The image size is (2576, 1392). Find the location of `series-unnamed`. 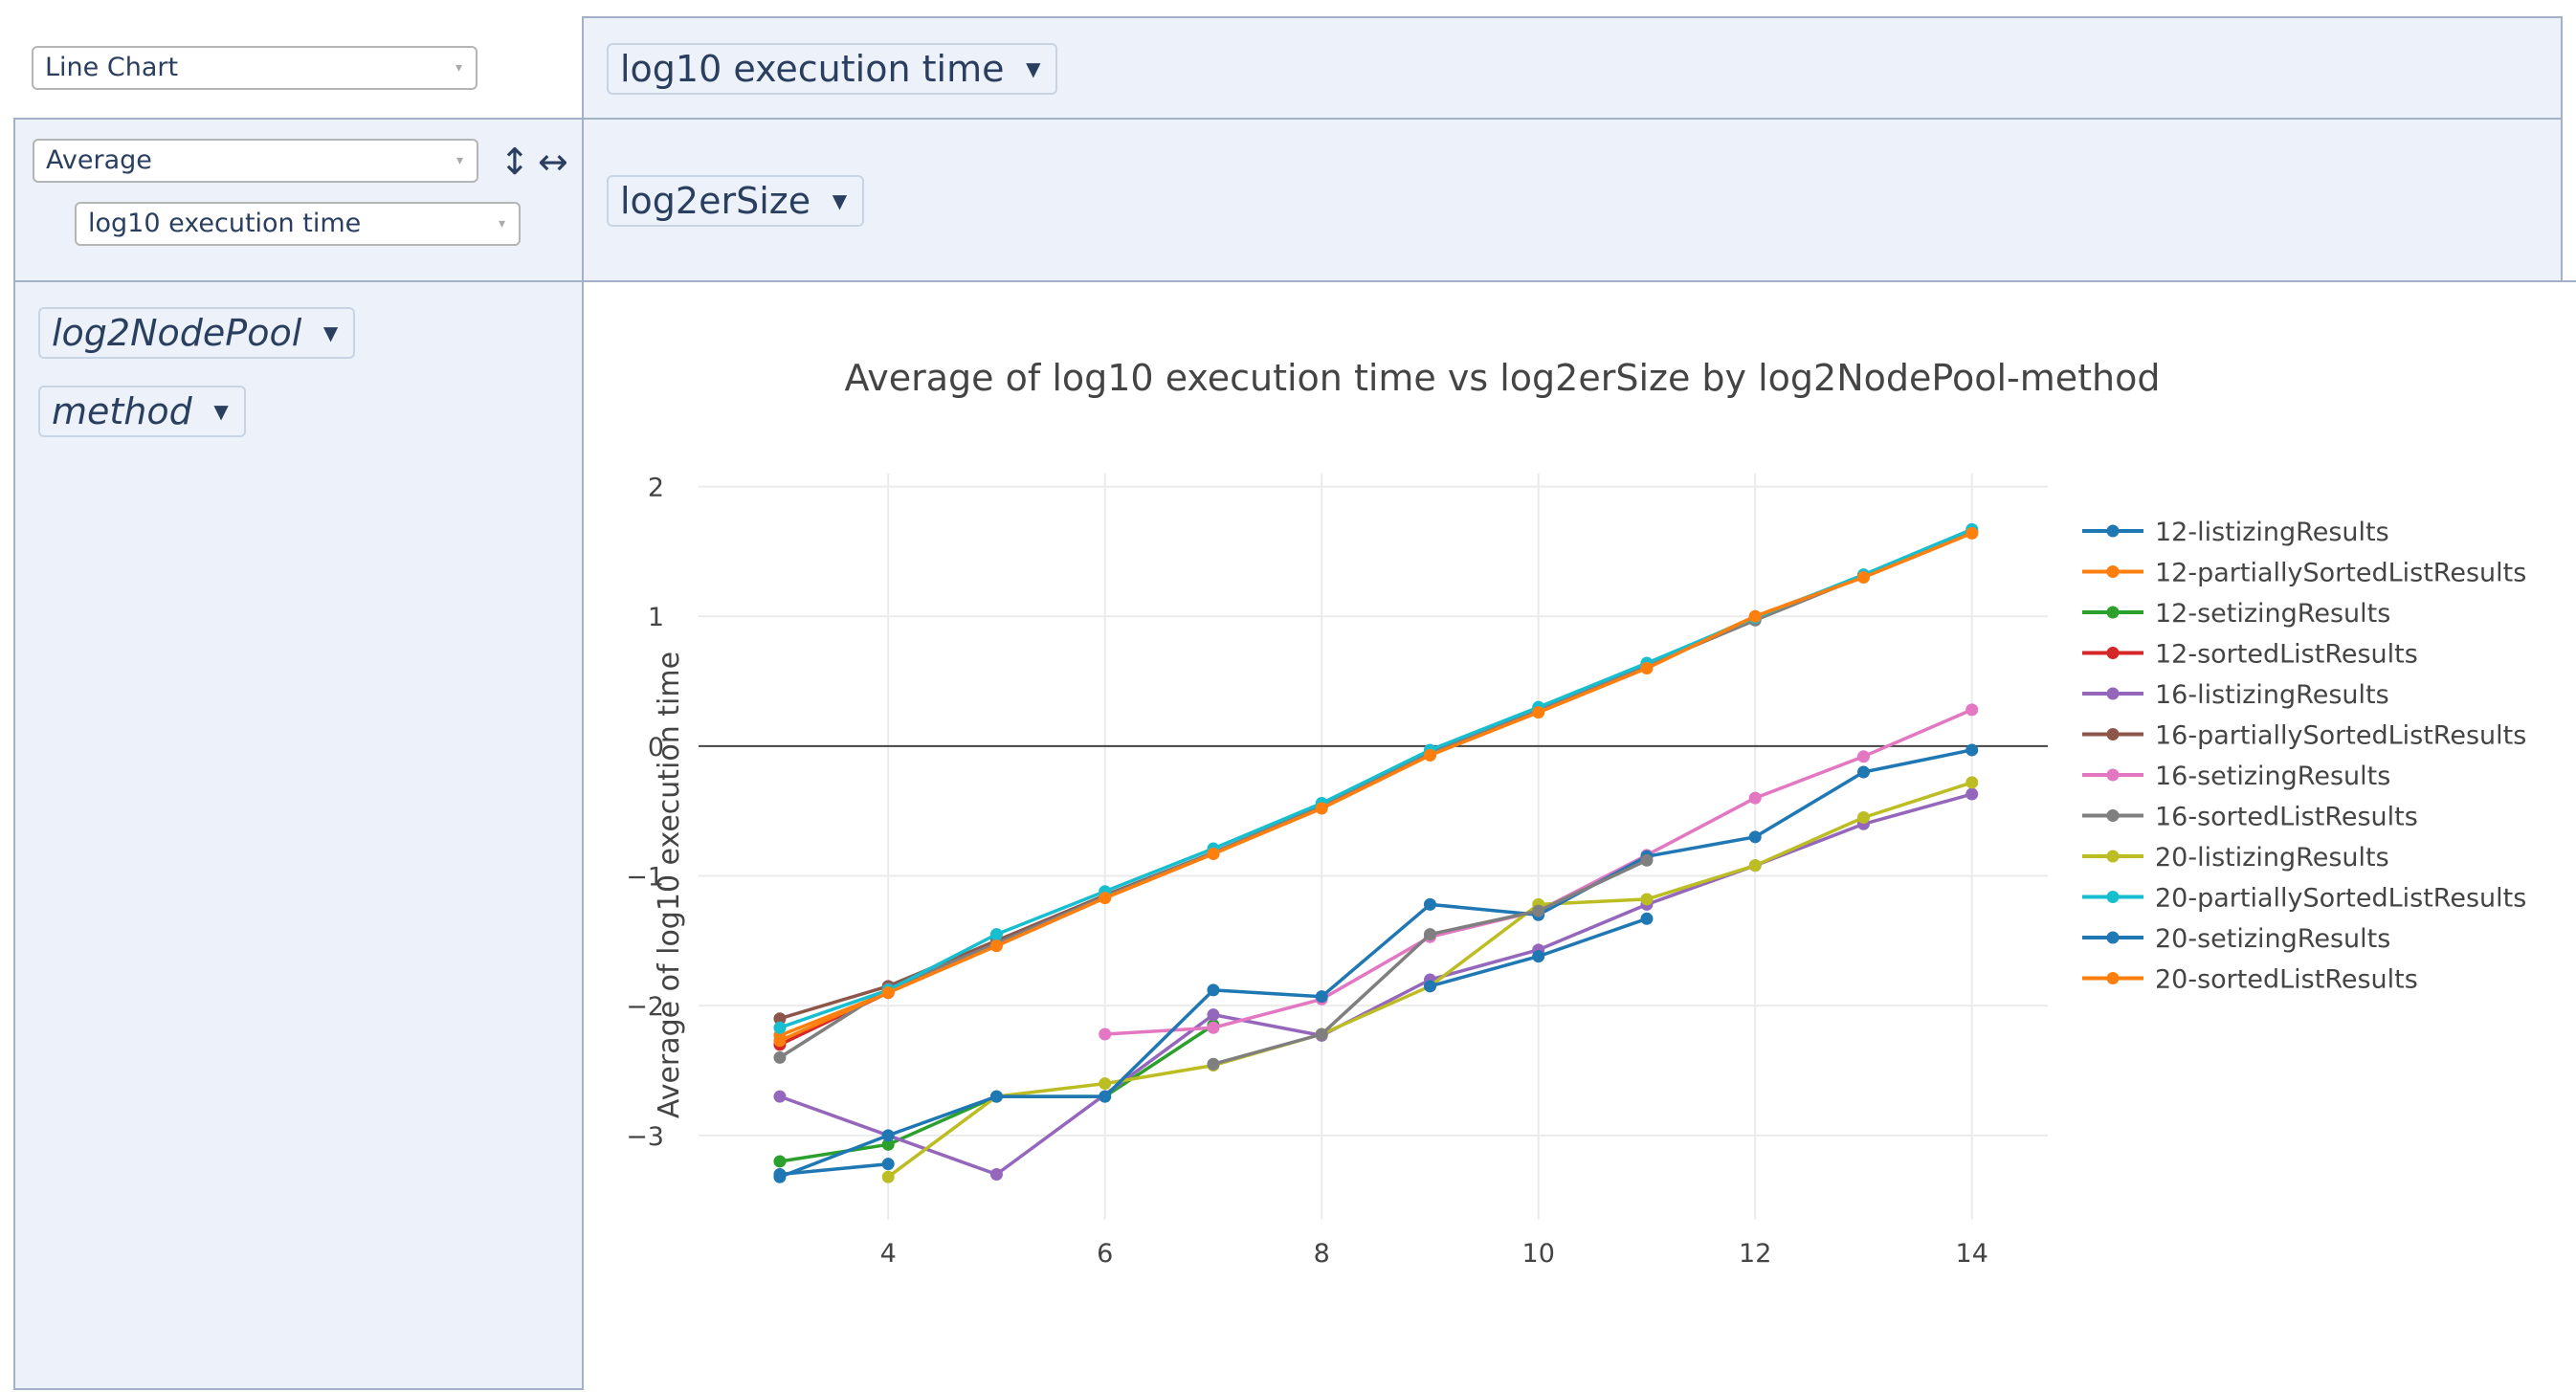

series-unnamed is located at coordinates (1538, 953).